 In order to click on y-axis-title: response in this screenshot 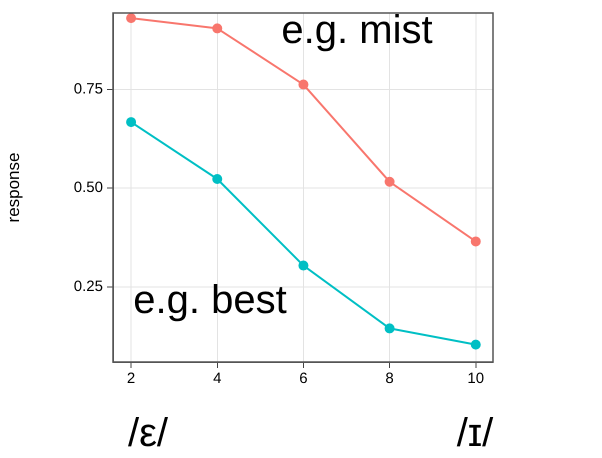, I will do `click(13, 187)`.